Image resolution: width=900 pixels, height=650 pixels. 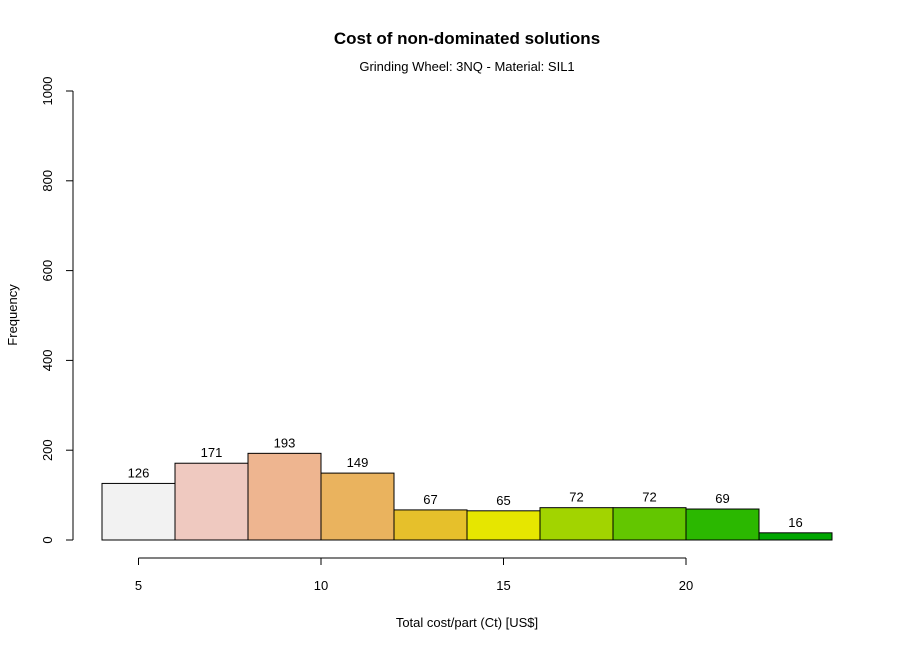 What do you see at coordinates (414, 575) in the screenshot?
I see `x-axis: 5 10 15 20` at bounding box center [414, 575].